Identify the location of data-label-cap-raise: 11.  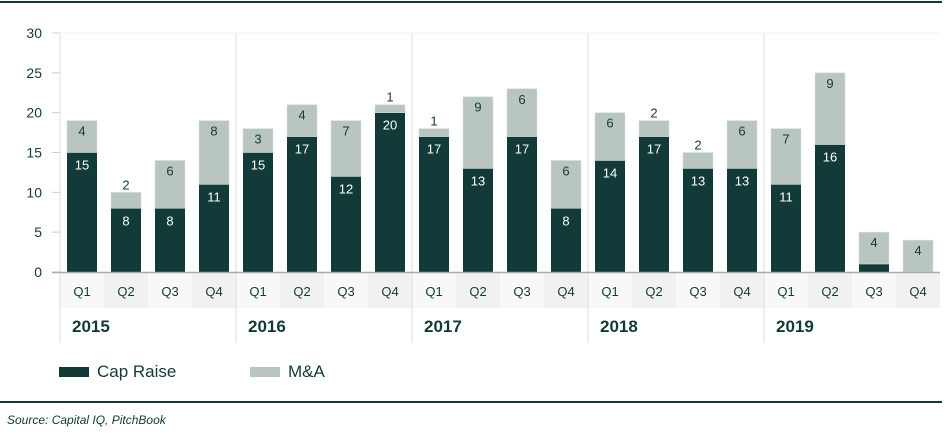
(214, 196).